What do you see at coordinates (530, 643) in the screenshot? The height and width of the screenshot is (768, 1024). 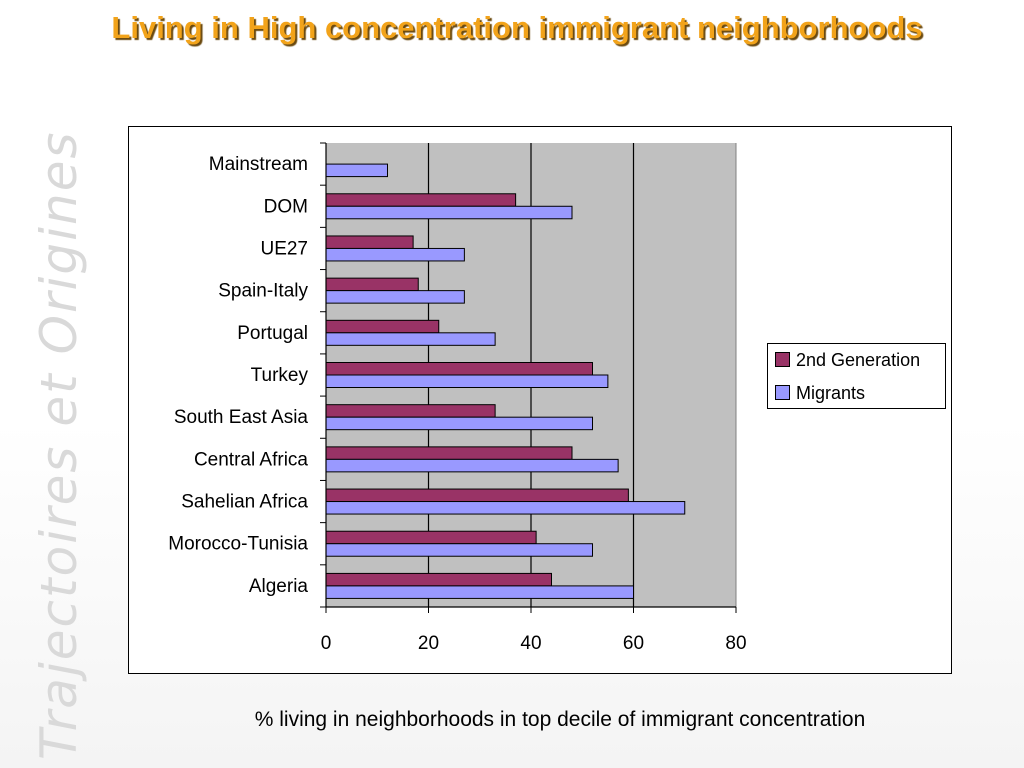 I see `x-tick-label-2: 40` at bounding box center [530, 643].